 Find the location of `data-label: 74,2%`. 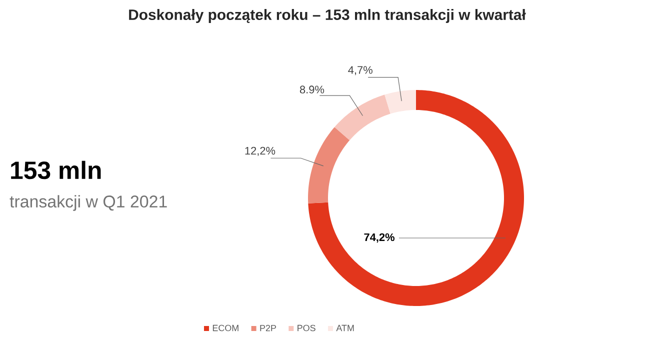

data-label: 74,2% is located at coordinates (379, 238).